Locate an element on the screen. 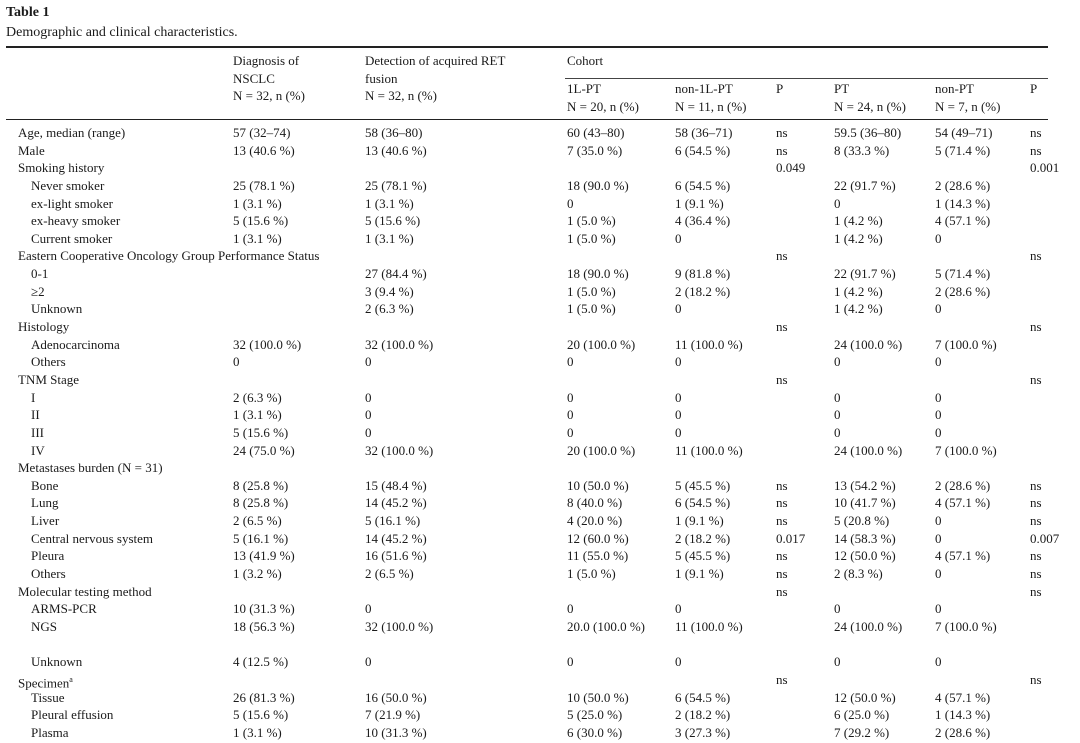  table-cell: 0.007 is located at coordinates (1045, 538).